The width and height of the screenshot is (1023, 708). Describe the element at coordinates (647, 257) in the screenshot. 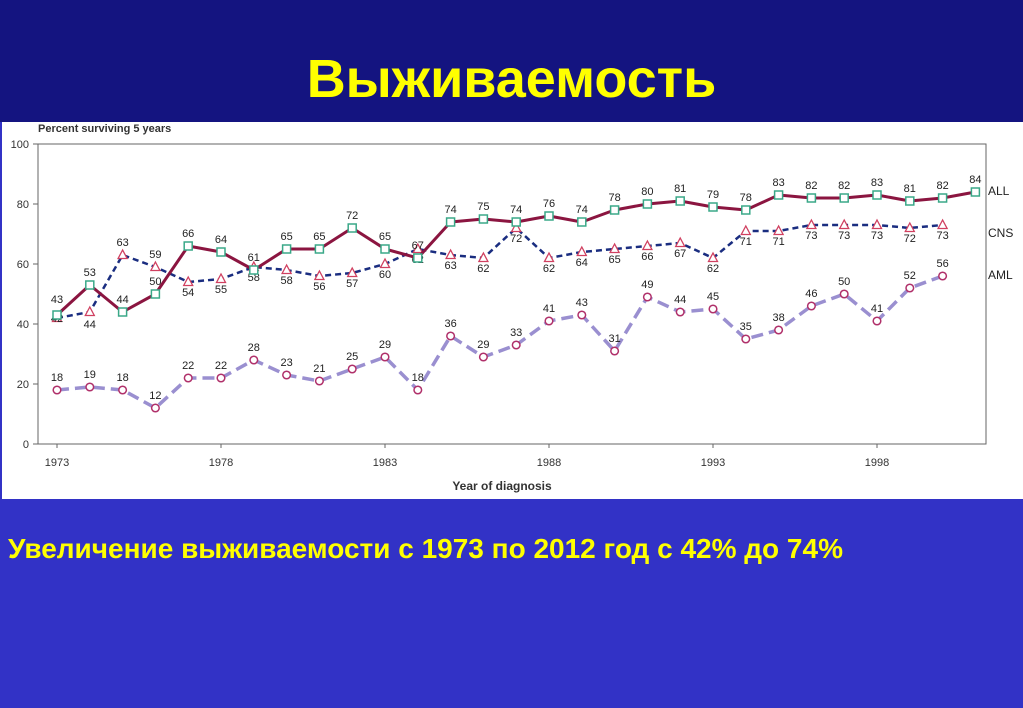

I see `cns-data-label: 66` at that location.